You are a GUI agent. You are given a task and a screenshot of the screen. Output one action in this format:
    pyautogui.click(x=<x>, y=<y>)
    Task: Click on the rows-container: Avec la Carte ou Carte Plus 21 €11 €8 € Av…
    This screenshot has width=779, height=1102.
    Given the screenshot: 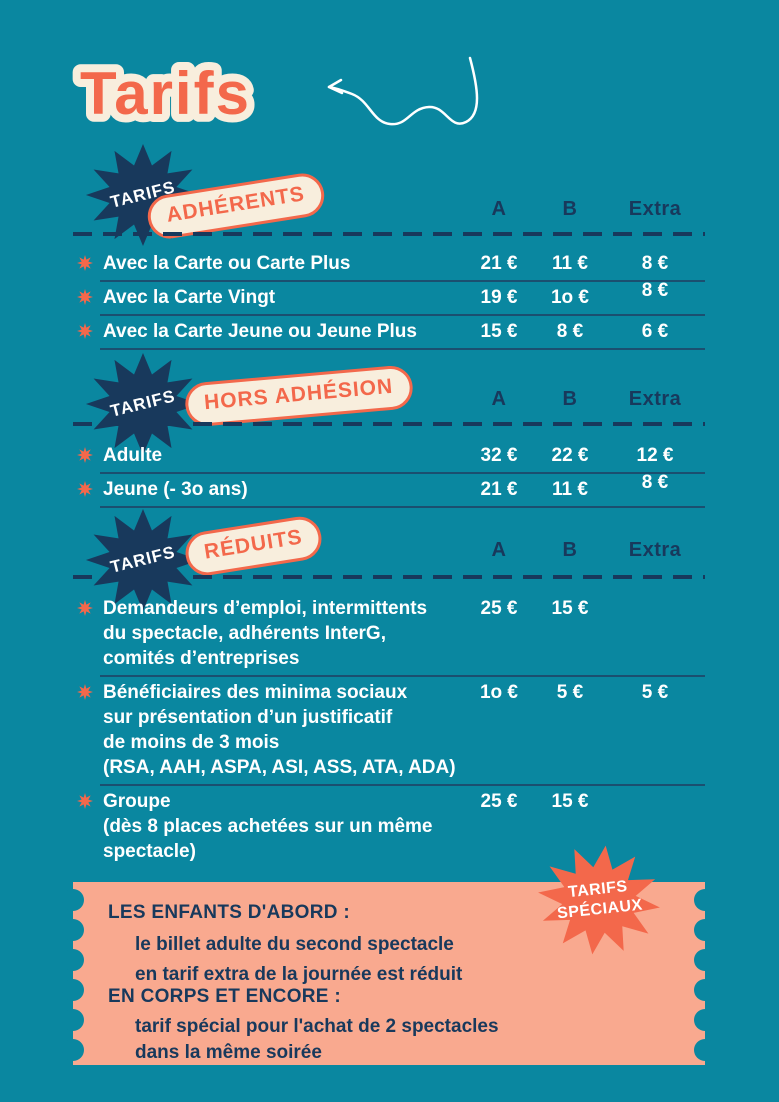 What is the action you would take?
    pyautogui.click(x=389, y=299)
    